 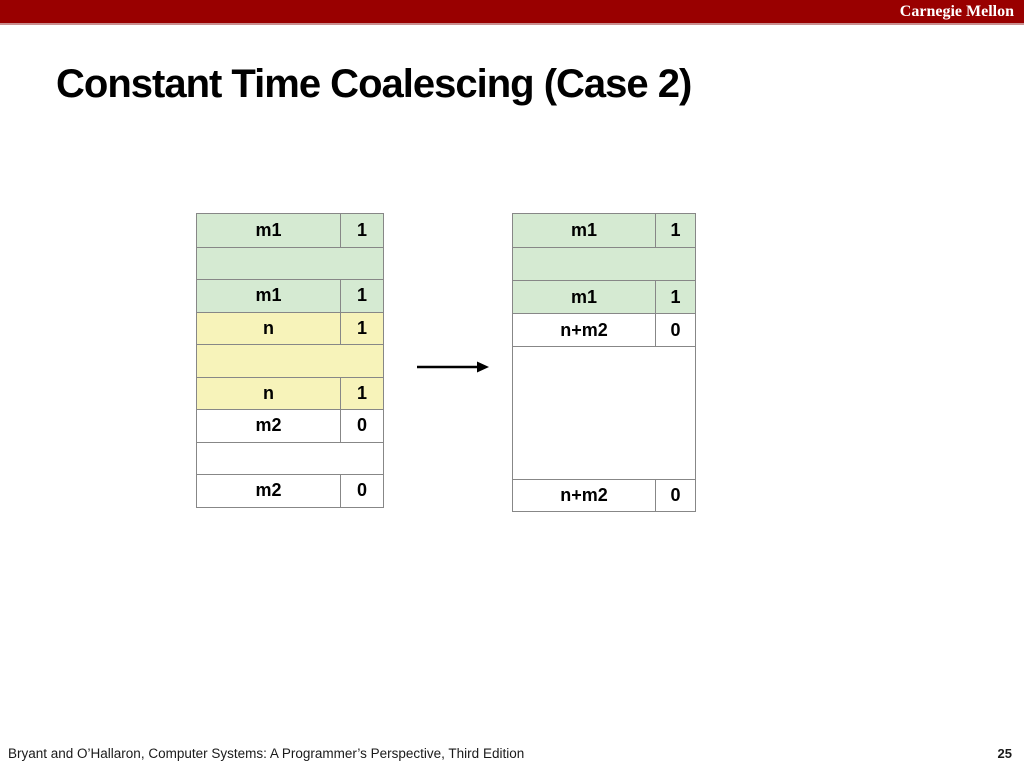 What do you see at coordinates (374, 84) in the screenshot?
I see `page-title: Constant Time Coalescing (Case 2)` at bounding box center [374, 84].